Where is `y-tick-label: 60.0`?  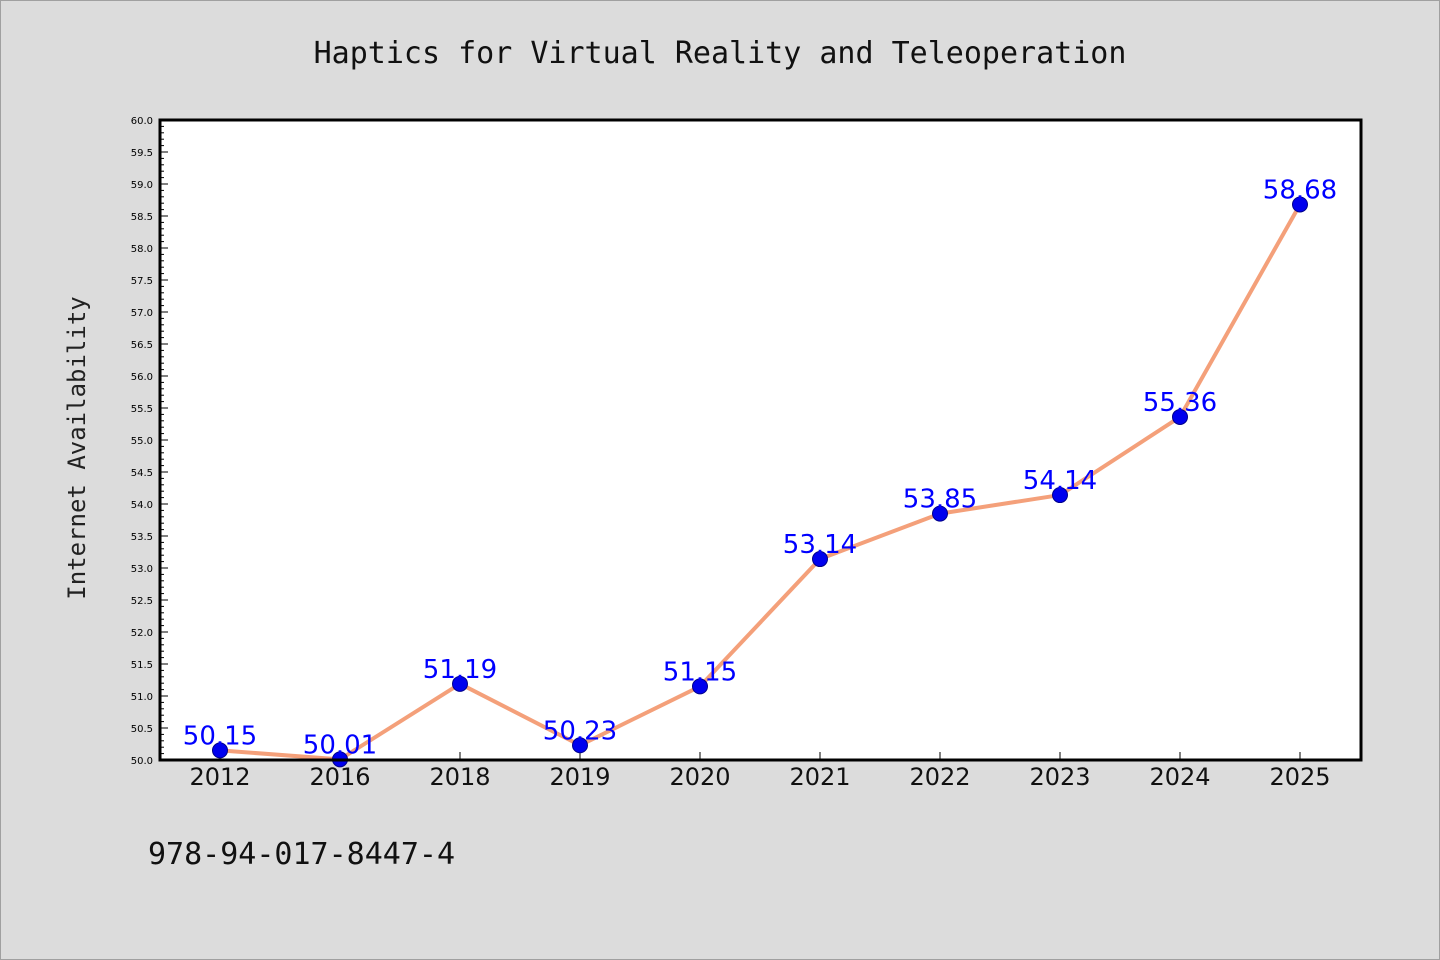 y-tick-label: 60.0 is located at coordinates (142, 121).